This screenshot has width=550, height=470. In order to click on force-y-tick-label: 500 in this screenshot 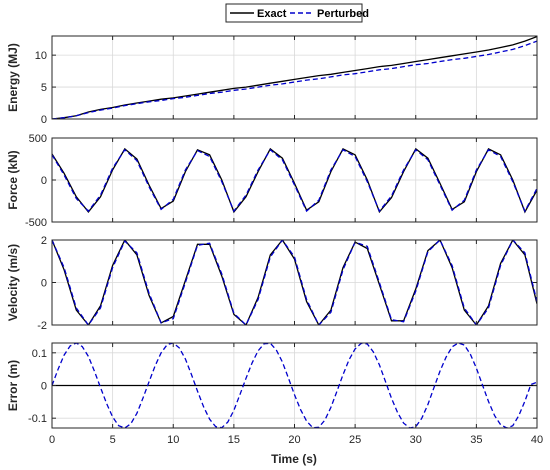, I will do `click(38, 139)`.